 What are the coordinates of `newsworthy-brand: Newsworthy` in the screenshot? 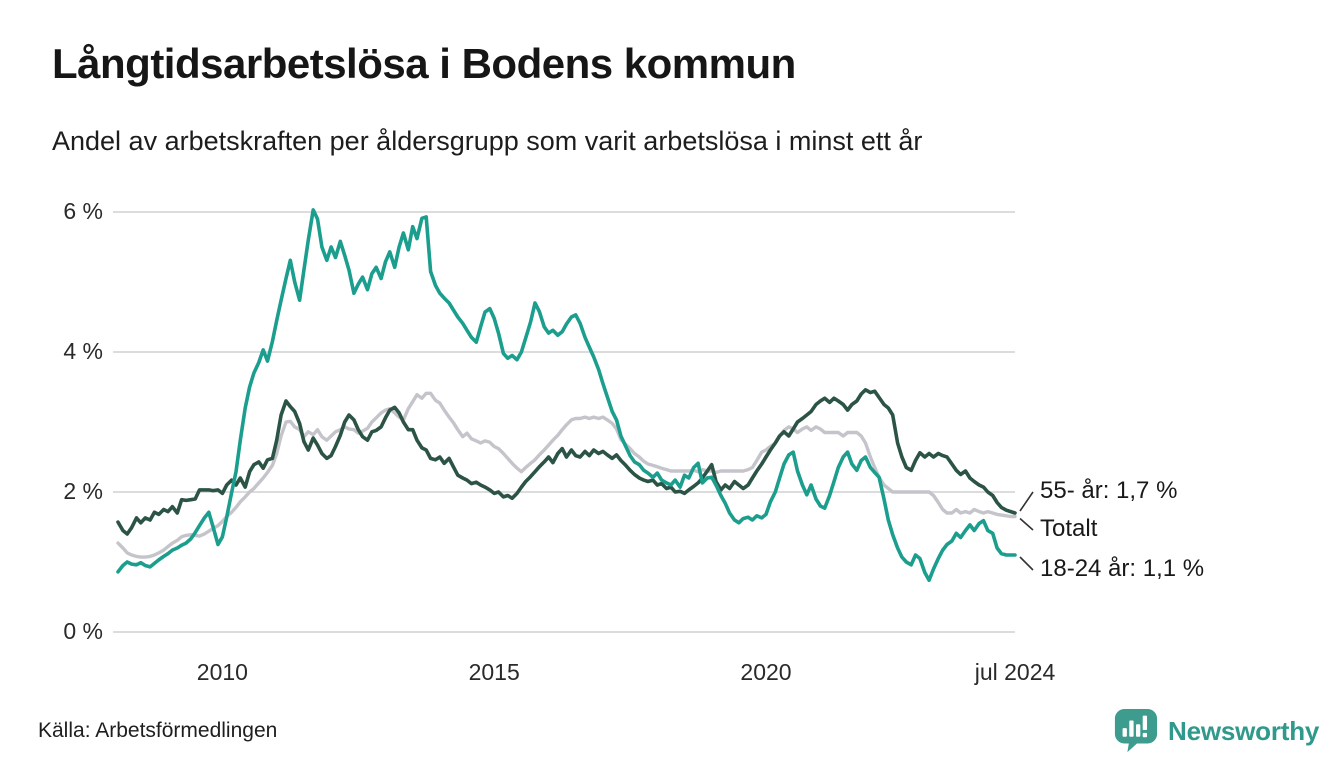 It's located at (1216, 731).